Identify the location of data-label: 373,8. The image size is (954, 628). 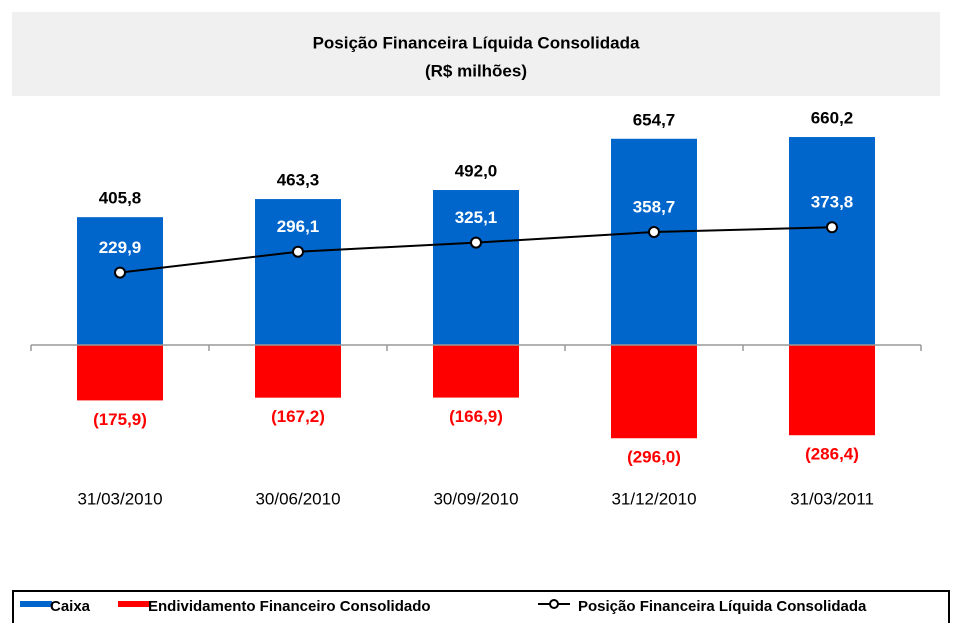
(832, 202).